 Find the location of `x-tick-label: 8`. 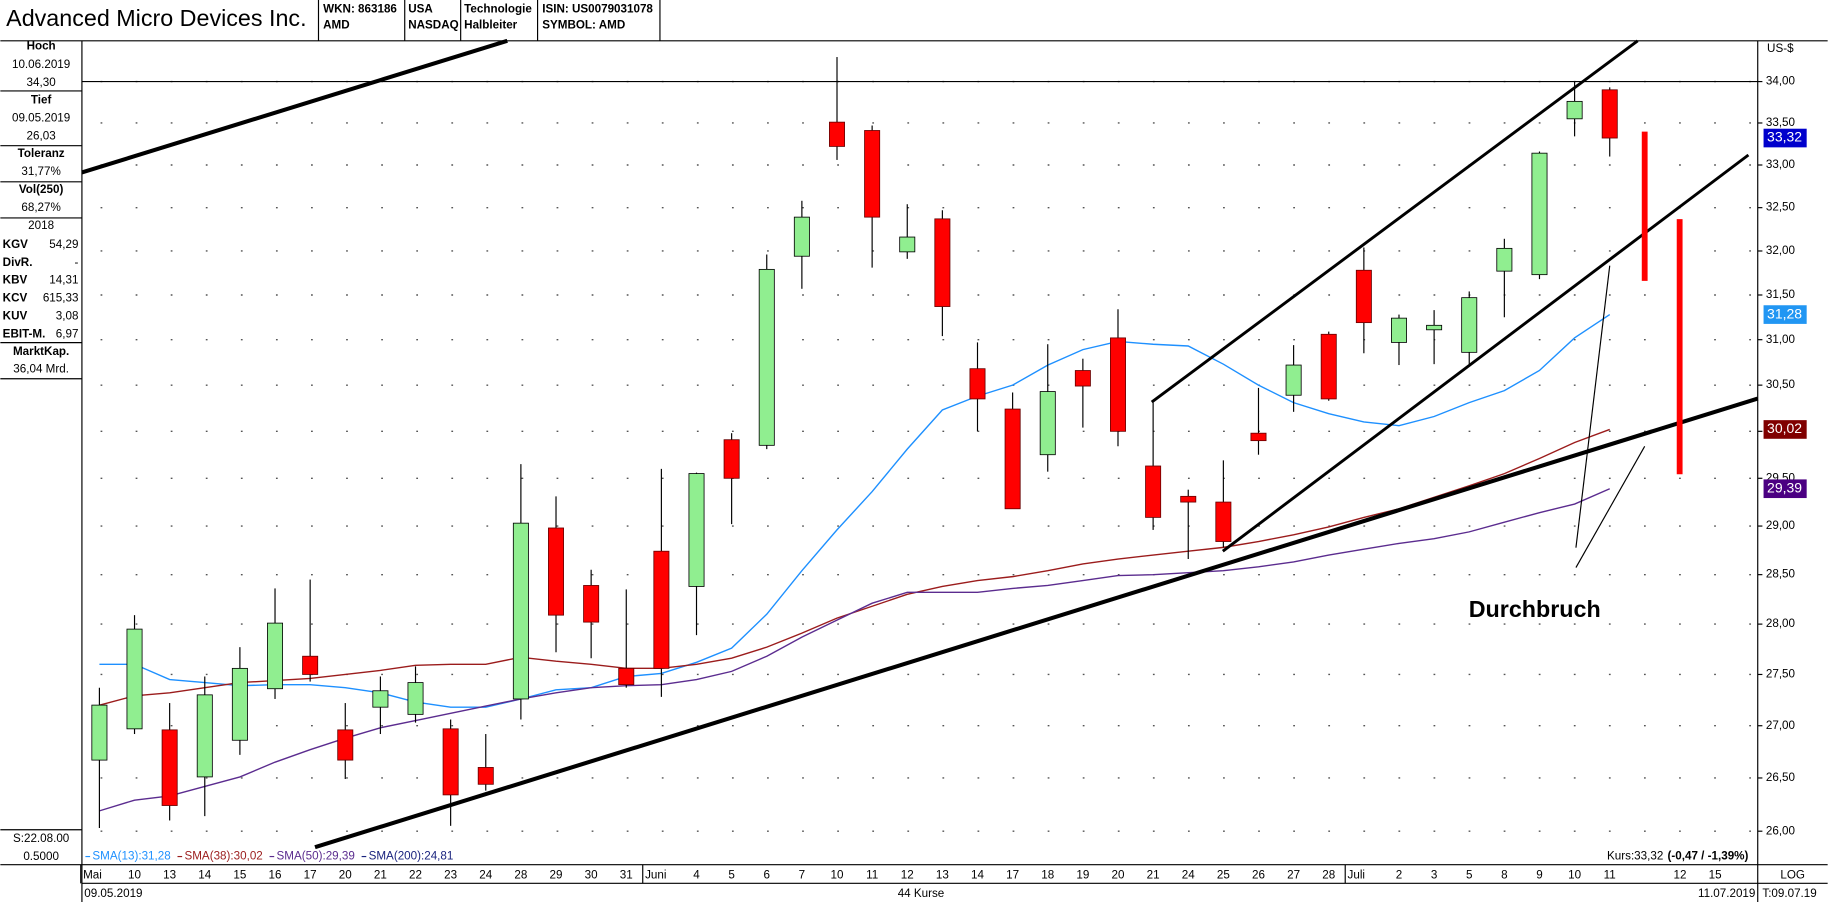

x-tick-label: 8 is located at coordinates (1504, 874).